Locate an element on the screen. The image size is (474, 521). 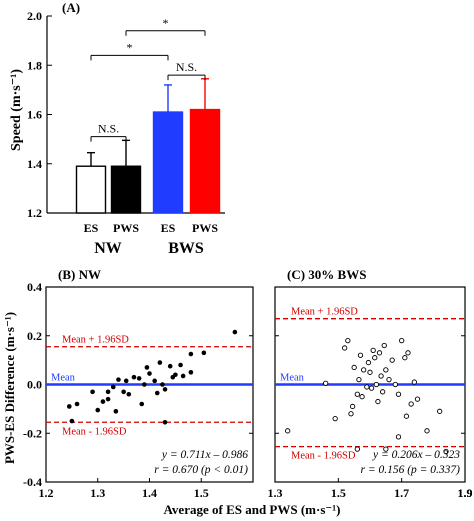
c-regression-r: r = 0.156 (p = 0.337) is located at coordinates (410, 470).